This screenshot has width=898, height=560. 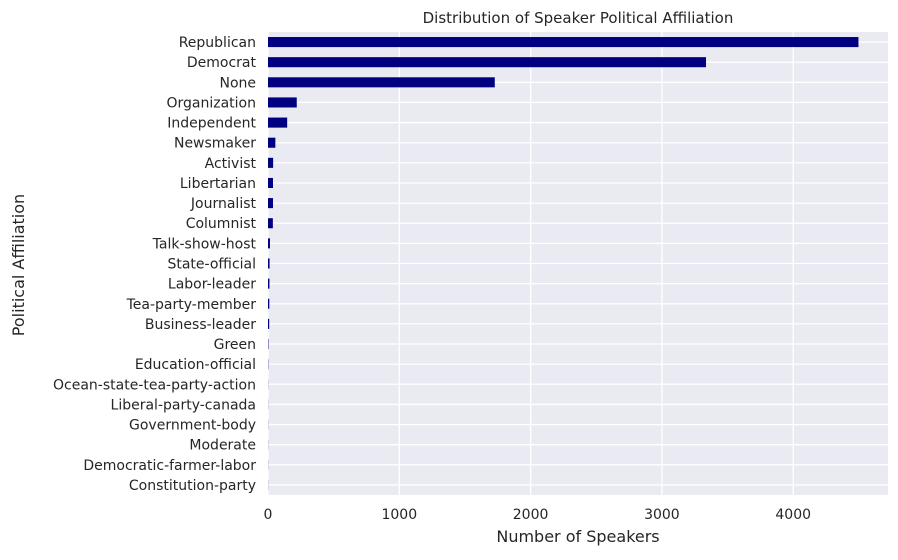 What do you see at coordinates (215, 144) in the screenshot?
I see `y-tick-label: Newsmaker` at bounding box center [215, 144].